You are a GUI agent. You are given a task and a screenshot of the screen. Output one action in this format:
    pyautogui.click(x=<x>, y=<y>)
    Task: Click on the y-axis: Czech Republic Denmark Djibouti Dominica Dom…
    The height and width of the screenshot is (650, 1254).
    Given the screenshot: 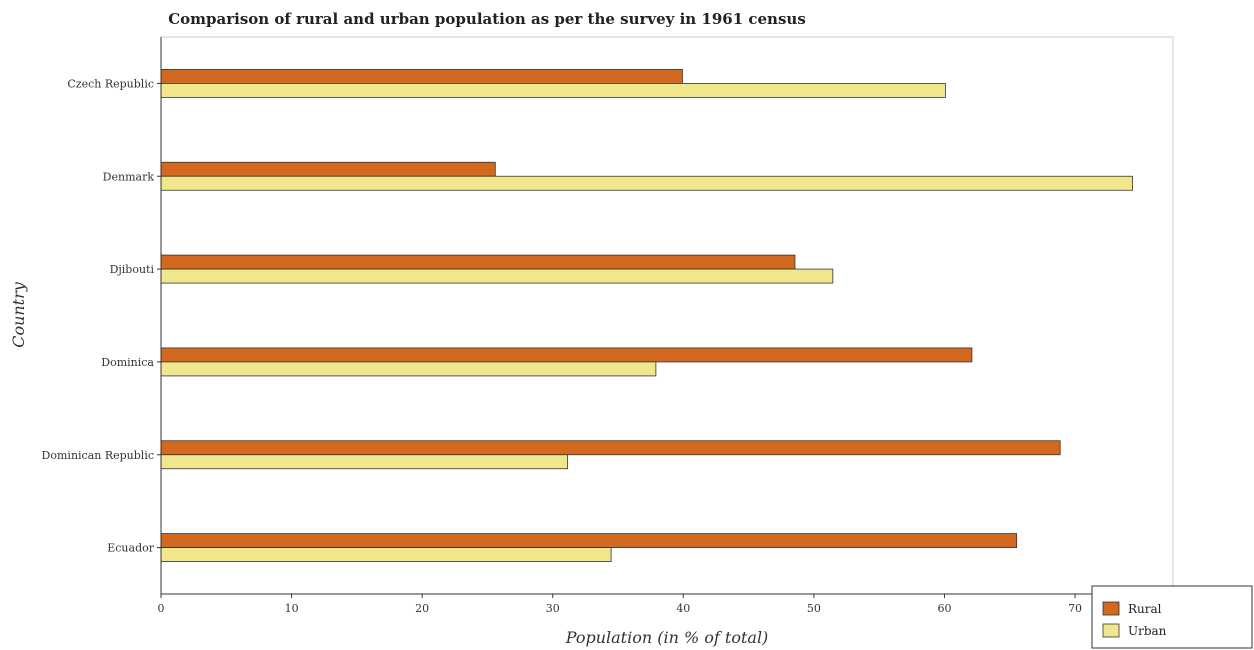 What is the action you would take?
    pyautogui.click(x=102, y=315)
    